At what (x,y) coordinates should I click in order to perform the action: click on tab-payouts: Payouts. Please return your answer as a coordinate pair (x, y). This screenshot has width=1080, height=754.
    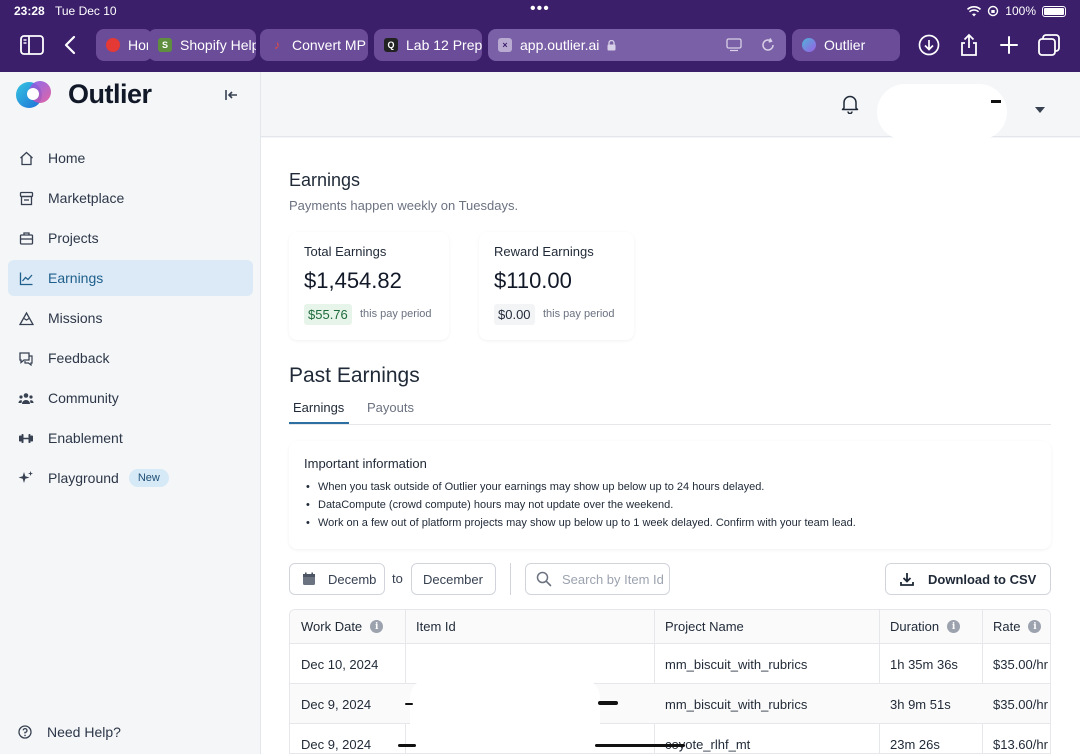
    Looking at the image, I should click on (390, 407).